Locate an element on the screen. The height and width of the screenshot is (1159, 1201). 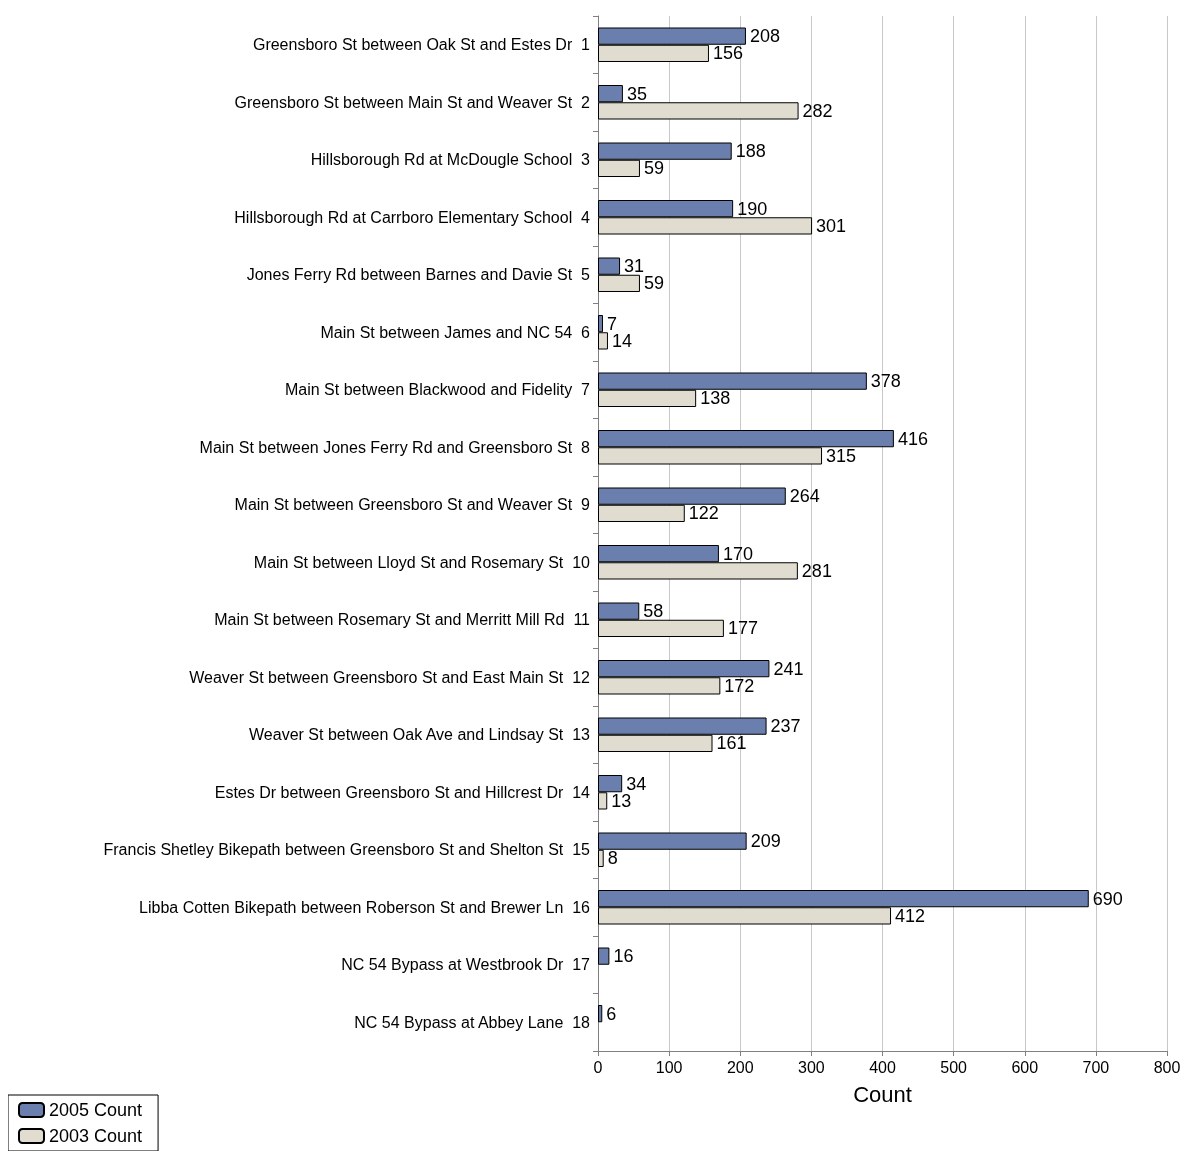
x-tick-label: 400 is located at coordinates (882, 1067).